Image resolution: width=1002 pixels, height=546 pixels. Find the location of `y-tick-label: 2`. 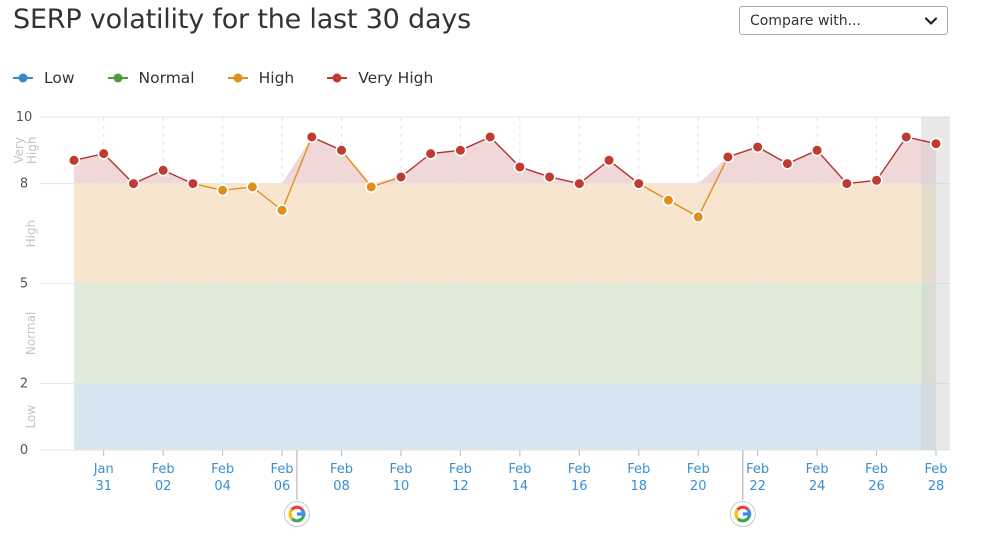

y-tick-label: 2 is located at coordinates (24, 383).